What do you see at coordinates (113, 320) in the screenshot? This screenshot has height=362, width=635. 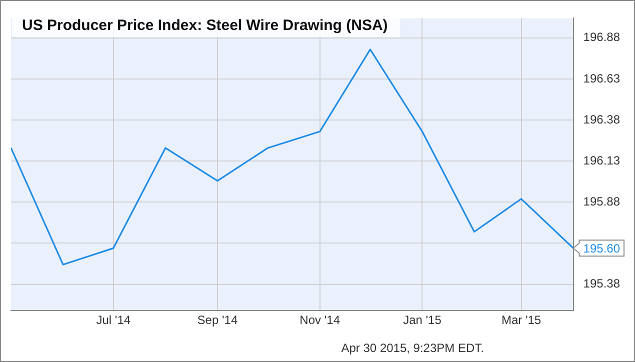 I see `x-tick-label: Jul '14` at bounding box center [113, 320].